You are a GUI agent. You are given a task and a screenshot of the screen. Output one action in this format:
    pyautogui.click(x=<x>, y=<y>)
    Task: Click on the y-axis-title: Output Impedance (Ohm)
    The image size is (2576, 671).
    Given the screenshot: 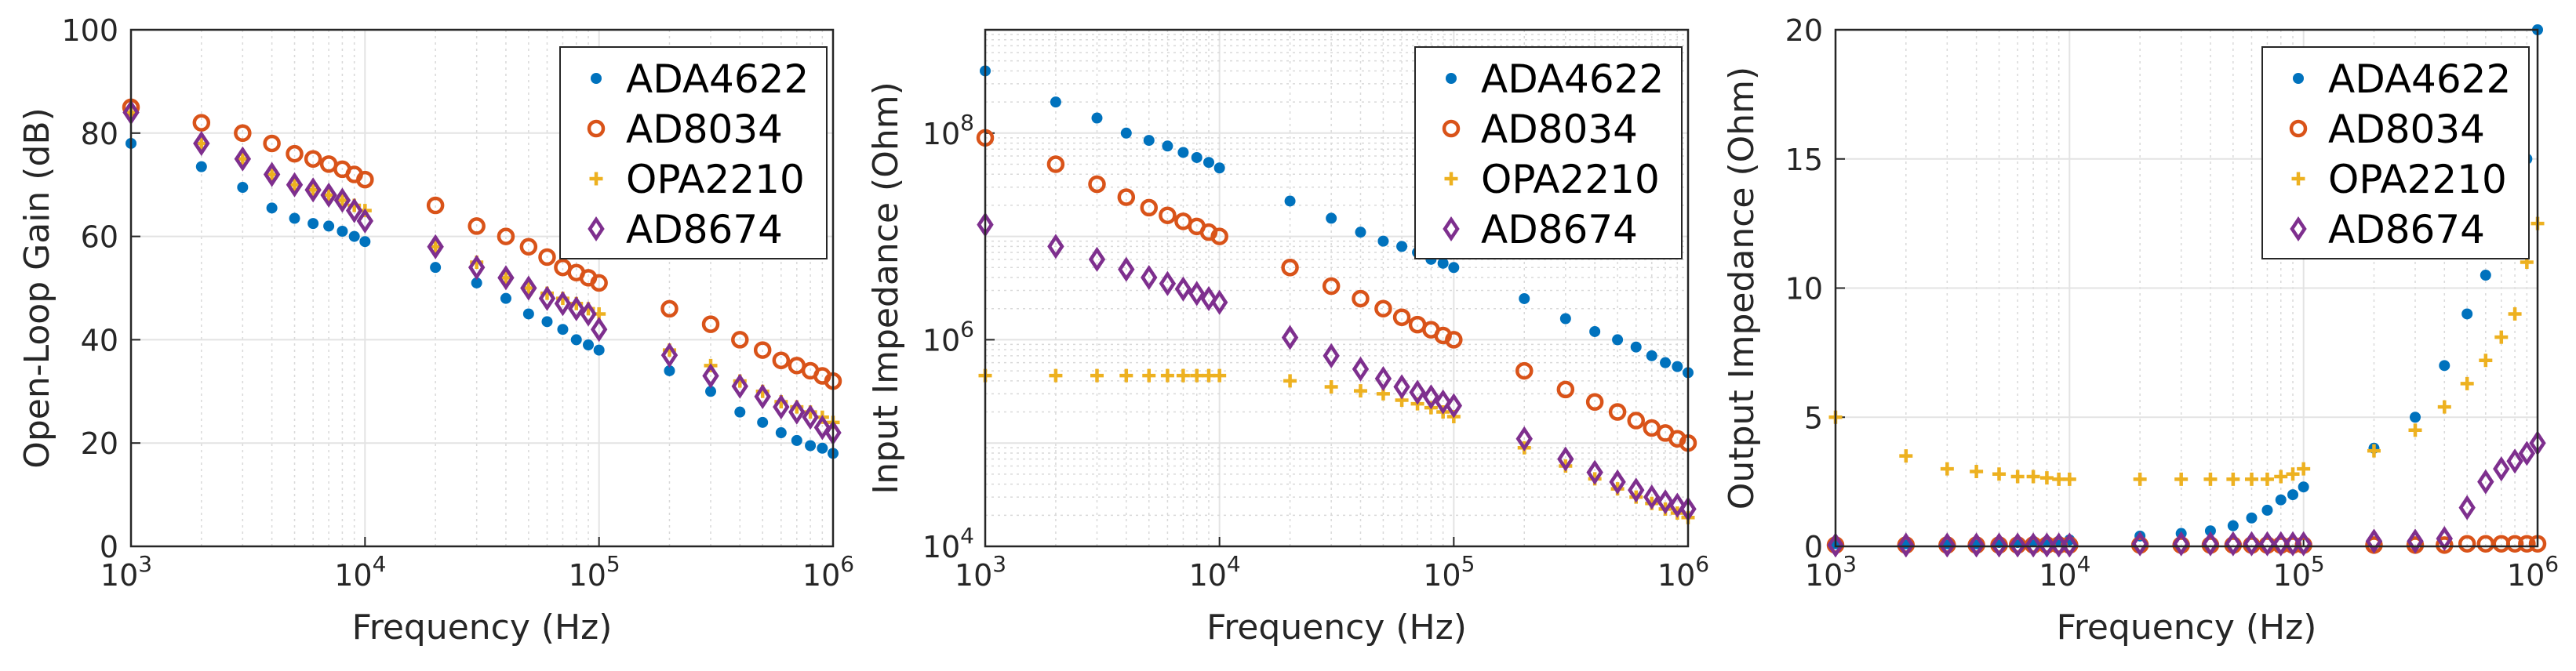 What is the action you would take?
    pyautogui.click(x=1742, y=288)
    